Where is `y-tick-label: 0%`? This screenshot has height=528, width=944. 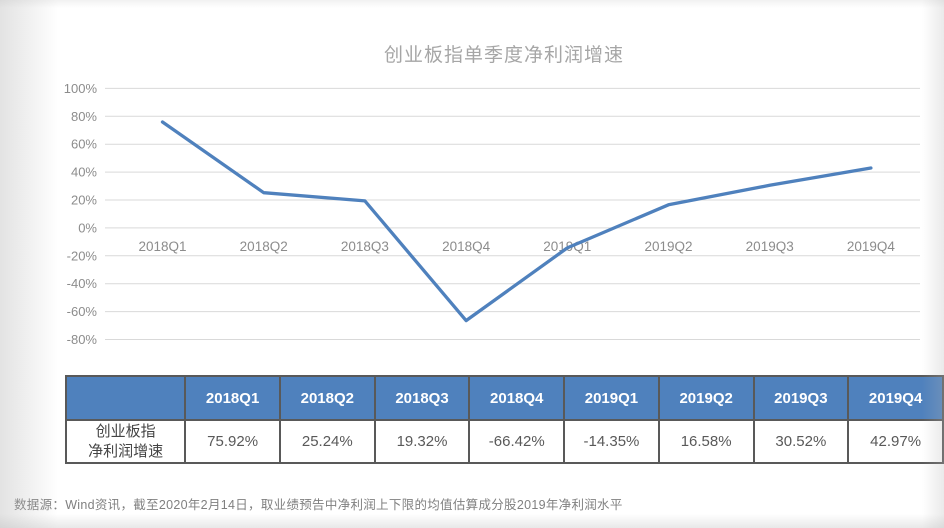
y-tick-label: 0% is located at coordinates (87, 227).